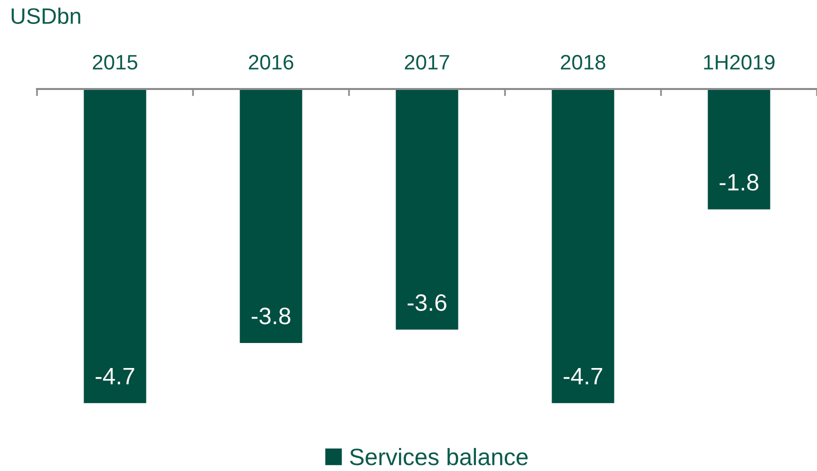 The width and height of the screenshot is (817, 471). I want to click on data-label: -3.8, so click(271, 316).